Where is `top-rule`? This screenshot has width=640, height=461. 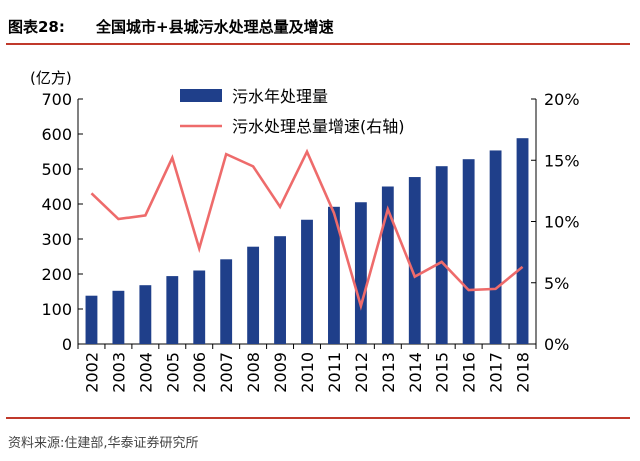 top-rule is located at coordinates (318, 44).